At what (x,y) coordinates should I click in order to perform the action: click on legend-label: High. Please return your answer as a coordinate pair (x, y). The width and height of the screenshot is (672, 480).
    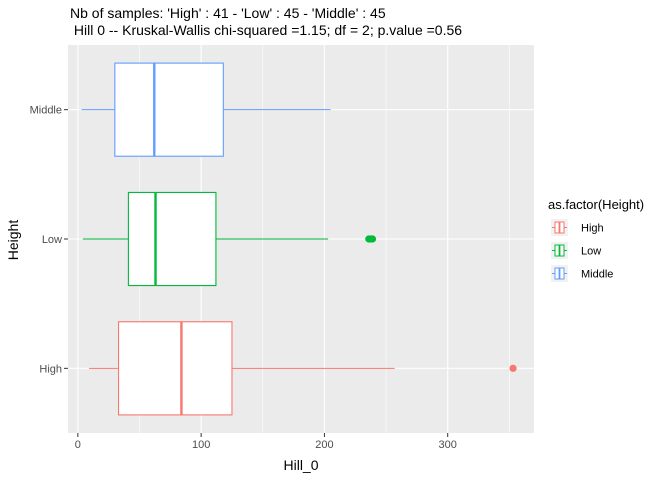
    Looking at the image, I should click on (592, 229).